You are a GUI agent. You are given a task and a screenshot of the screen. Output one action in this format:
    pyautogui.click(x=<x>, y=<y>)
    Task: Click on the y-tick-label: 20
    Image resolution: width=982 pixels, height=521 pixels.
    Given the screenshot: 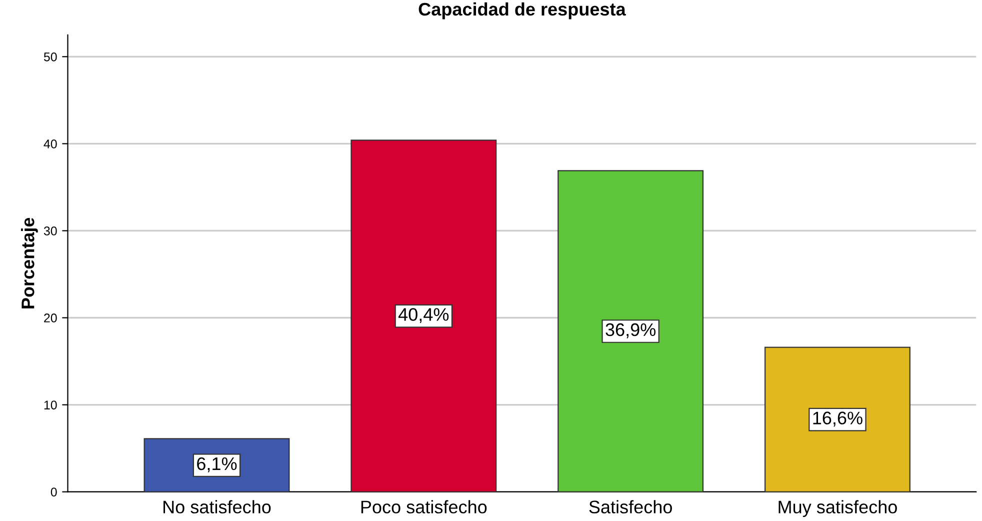 What is the action you would take?
    pyautogui.click(x=50, y=318)
    